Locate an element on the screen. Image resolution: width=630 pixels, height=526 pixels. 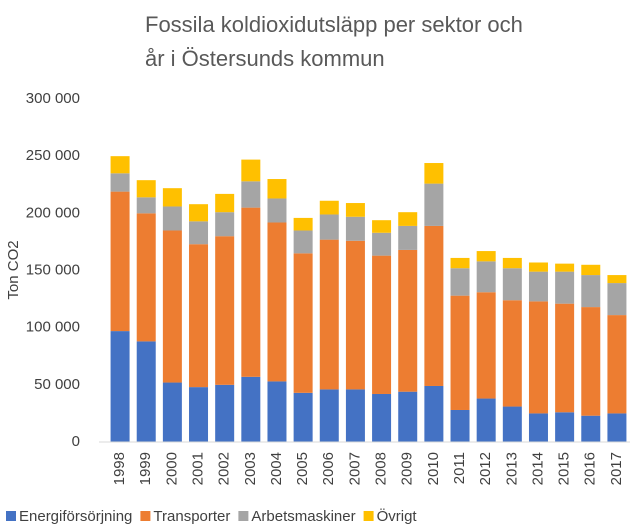
x-tick-label: 2008 is located at coordinates (381, 468).